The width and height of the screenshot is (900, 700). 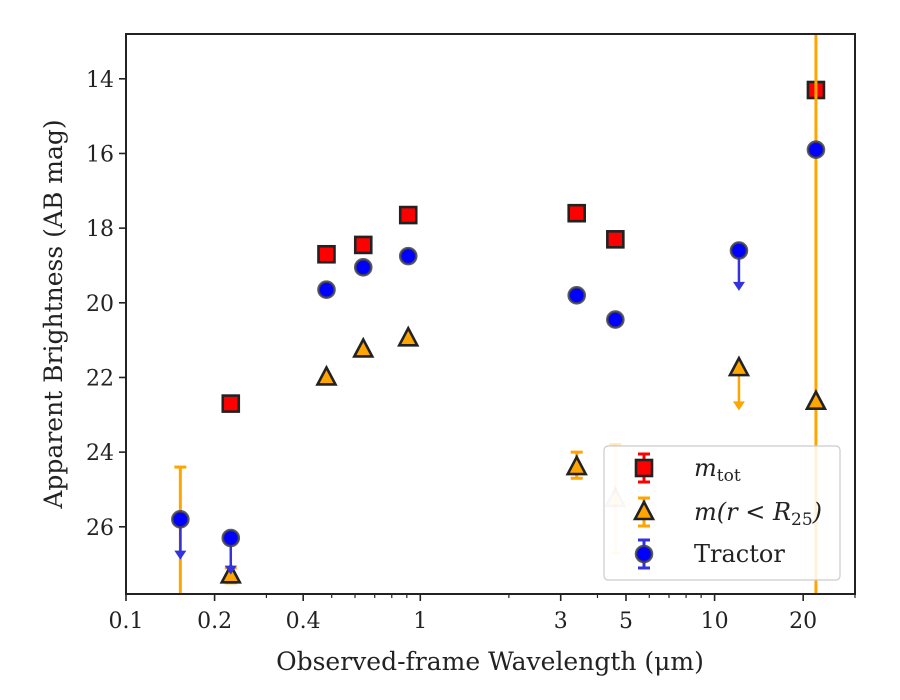 I want to click on y-axis-title: Apparent Brightness (AB mag), so click(x=53, y=314).